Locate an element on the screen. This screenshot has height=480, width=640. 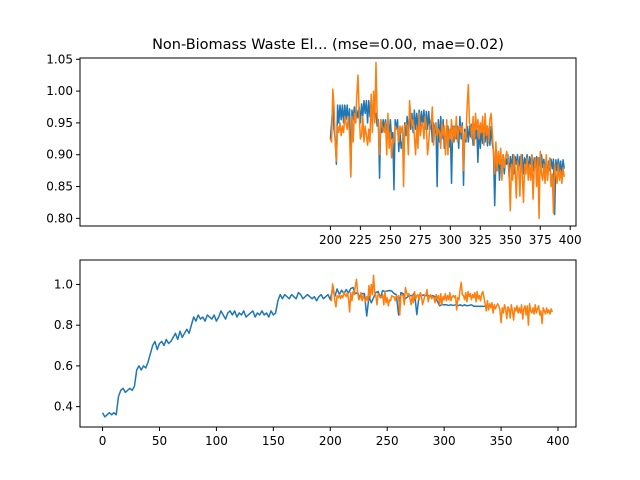
y-tick-label: 0.80 is located at coordinates (59, 218).